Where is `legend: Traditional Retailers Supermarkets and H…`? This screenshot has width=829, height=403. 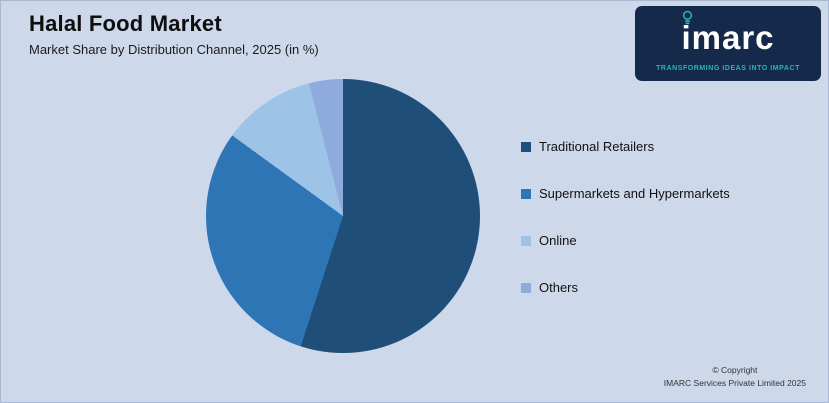 legend: Traditional Retailers Supermarkets and H… is located at coordinates (625, 217).